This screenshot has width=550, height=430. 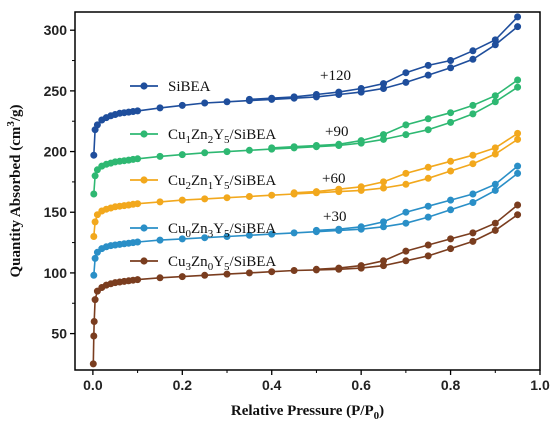 I want to click on x-tick-label: 0.6, so click(x=361, y=385).